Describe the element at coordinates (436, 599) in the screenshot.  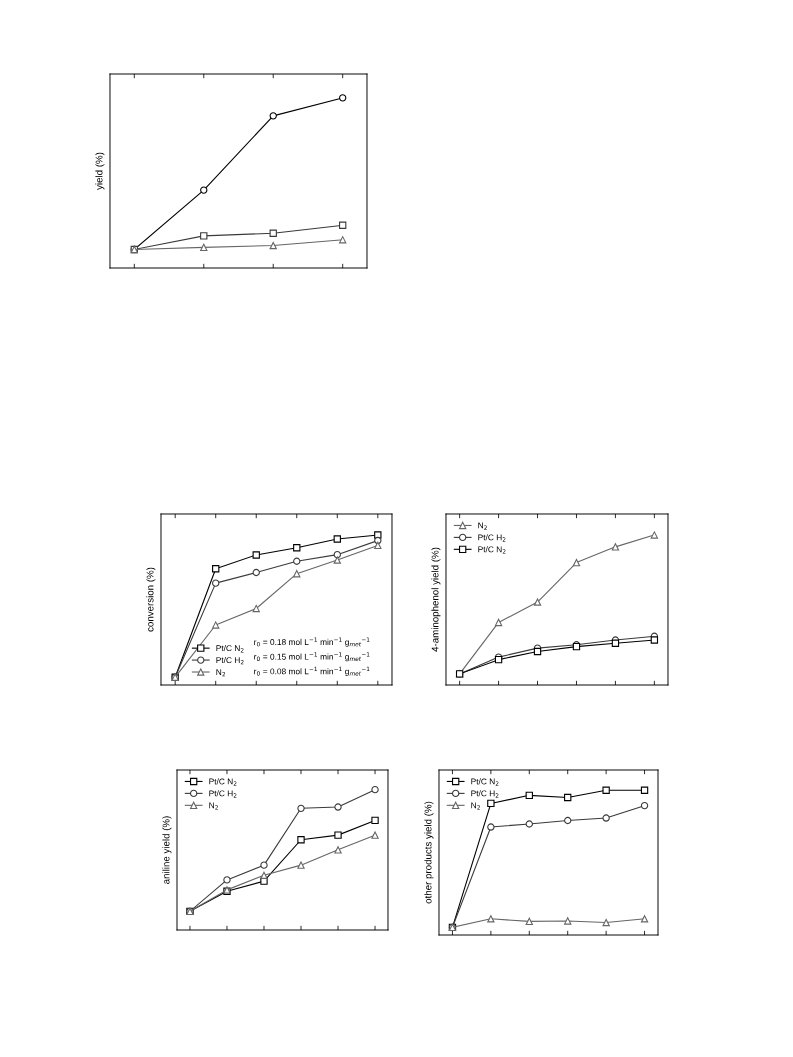
I see `y-axis-title: 4-aminophenol yield (%)` at that location.